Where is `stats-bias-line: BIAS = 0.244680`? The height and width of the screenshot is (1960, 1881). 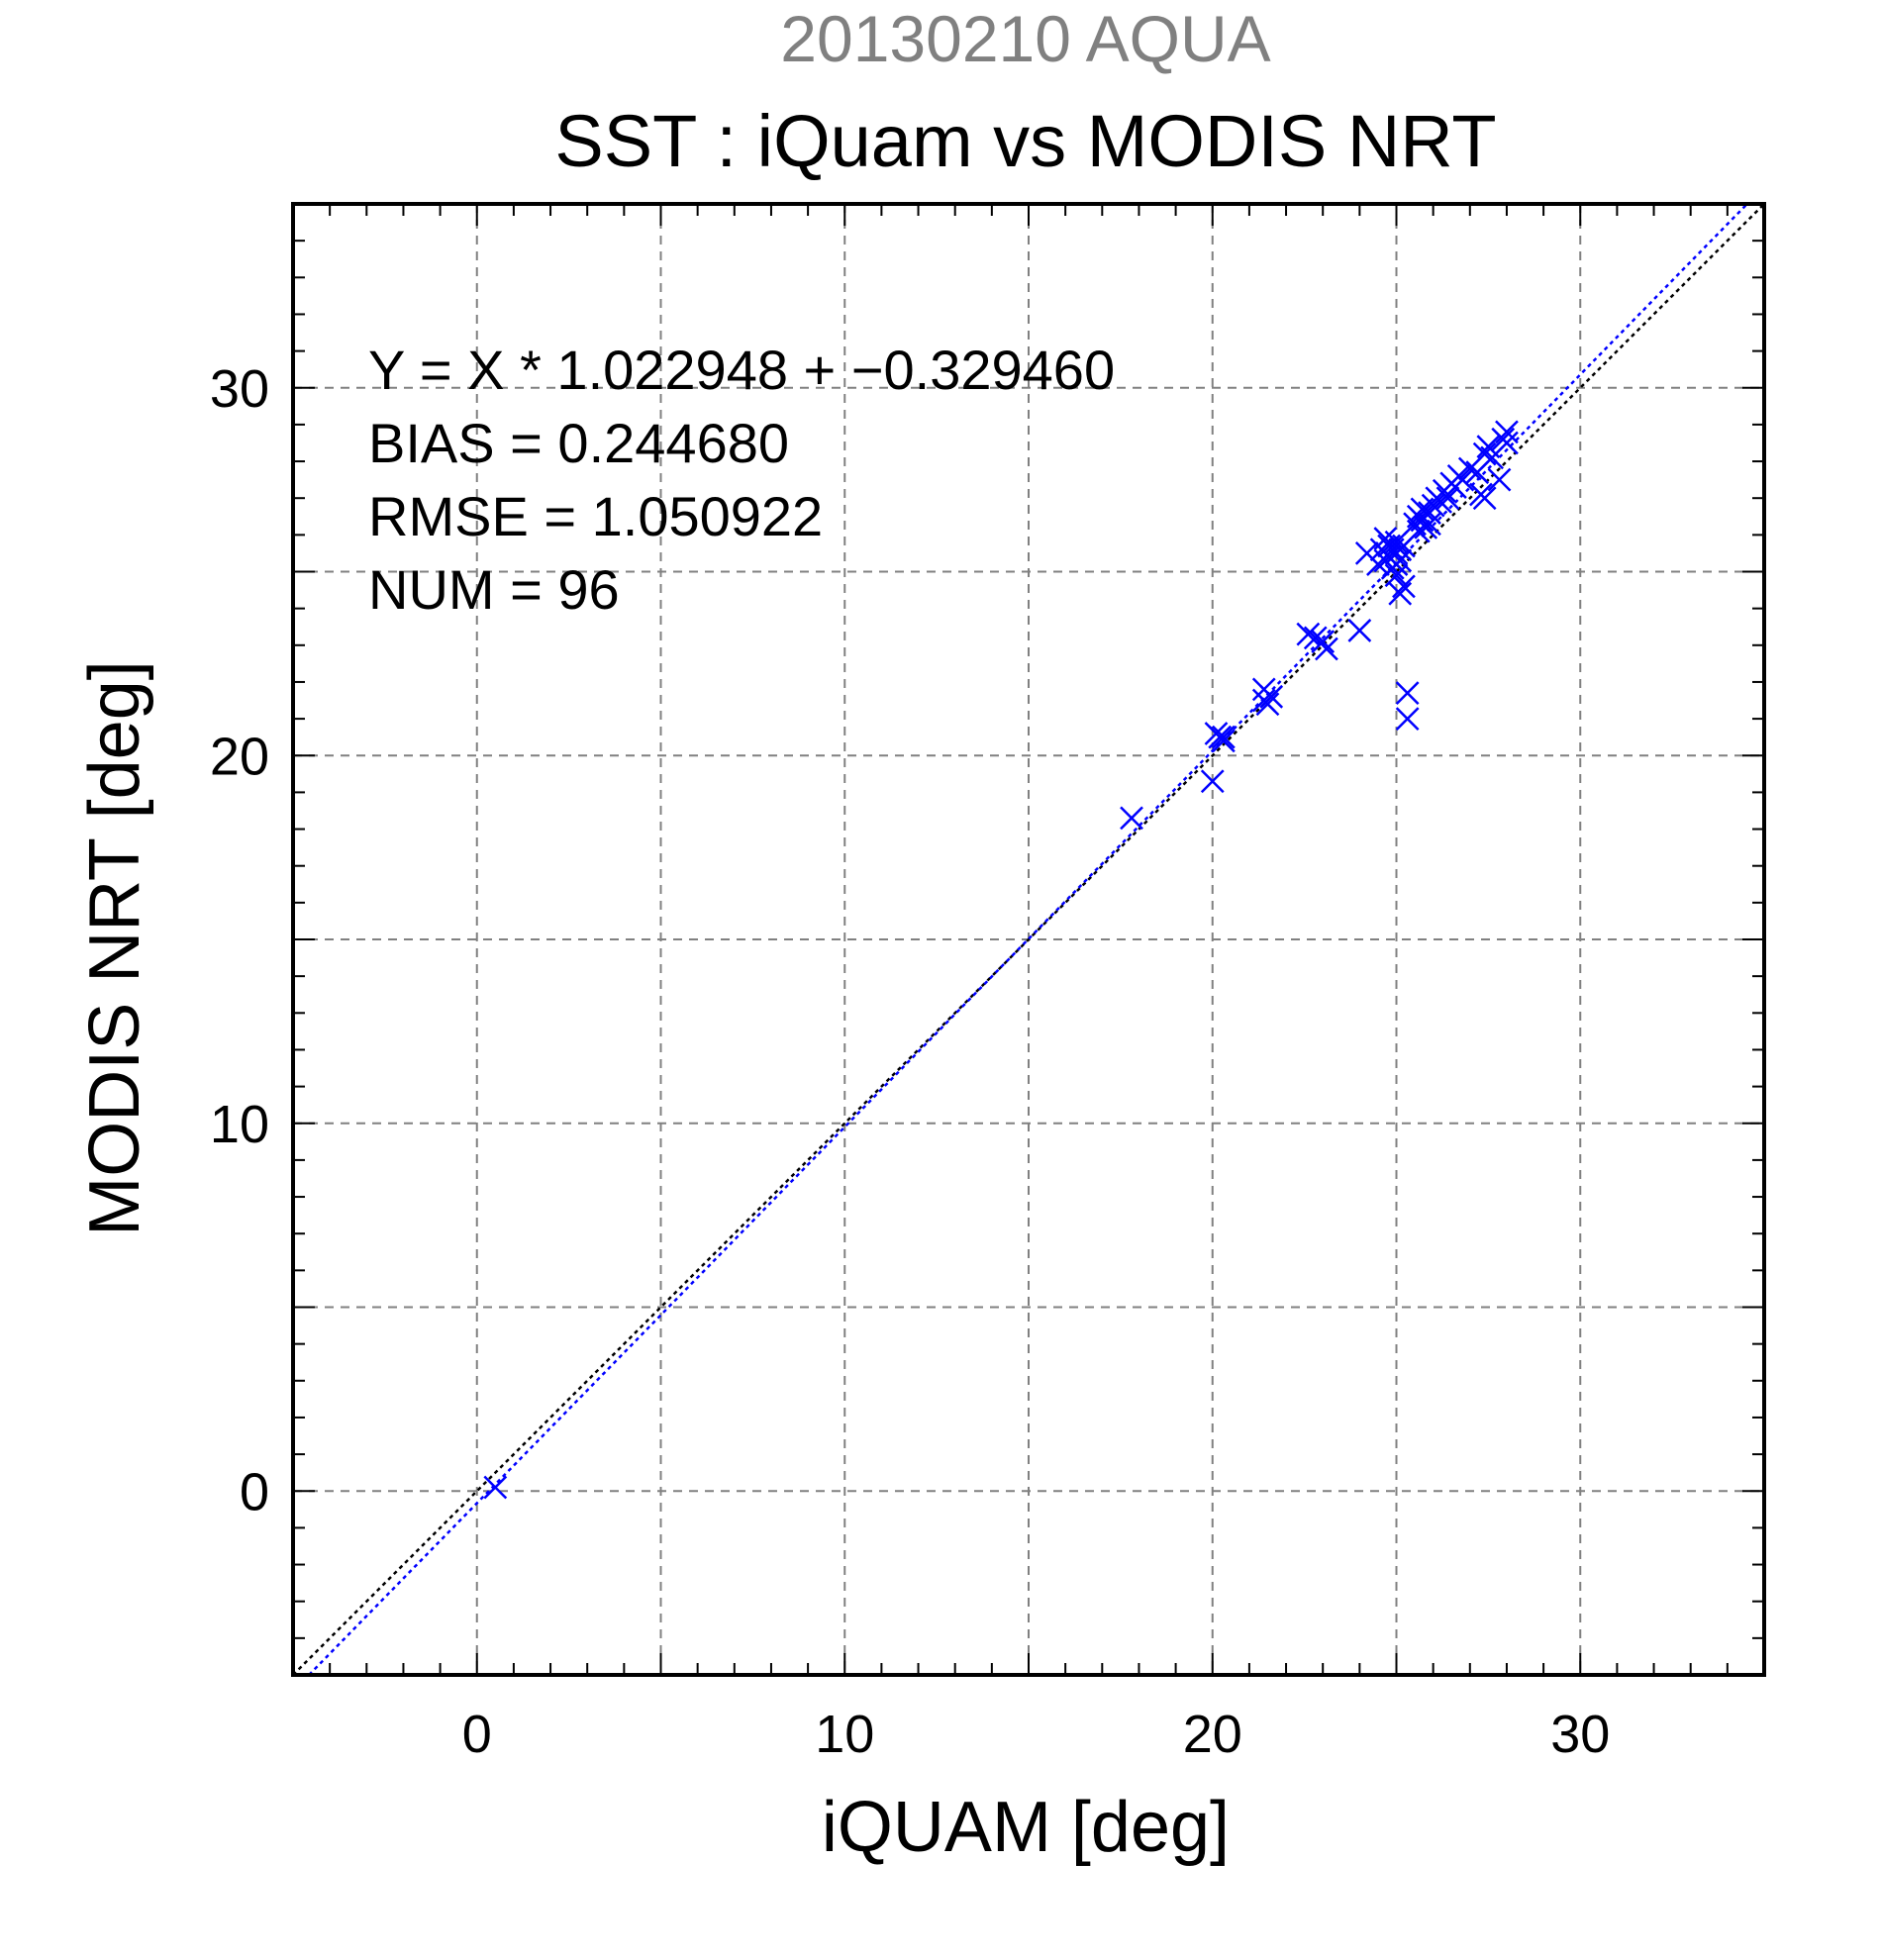 stats-bias-line: BIAS = 0.244680 is located at coordinates (579, 443).